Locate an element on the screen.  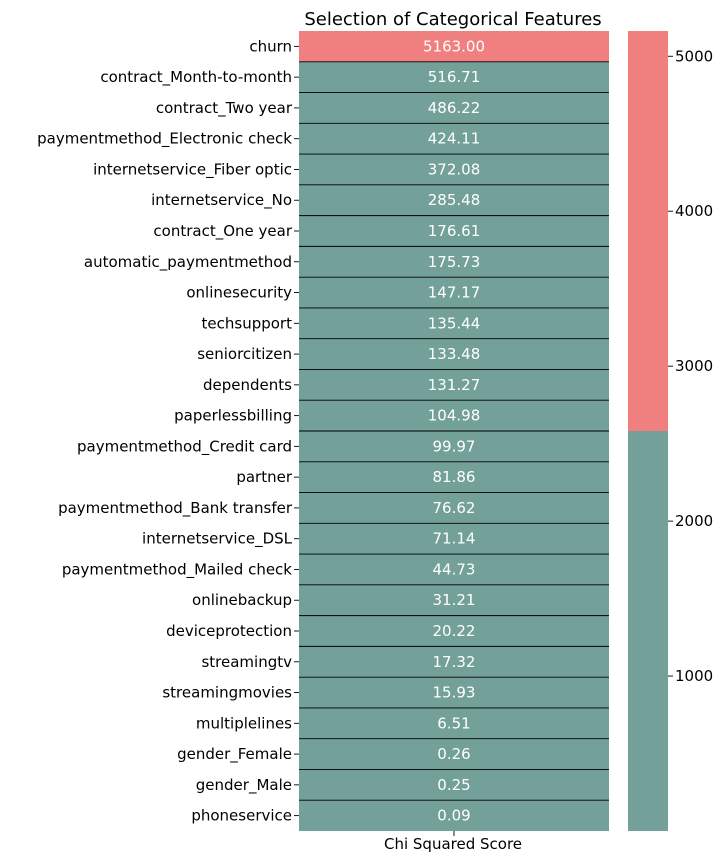
row-label: paymentmethod_Electronic check is located at coordinates (164, 139).